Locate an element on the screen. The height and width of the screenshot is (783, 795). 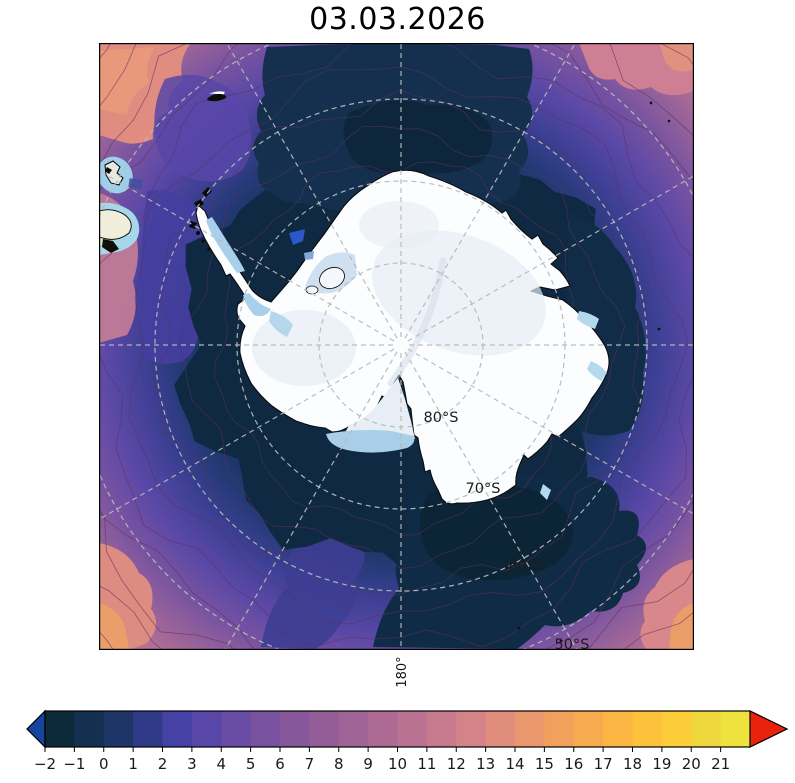
colorbar-tick-label: 13 is located at coordinates (485, 764).